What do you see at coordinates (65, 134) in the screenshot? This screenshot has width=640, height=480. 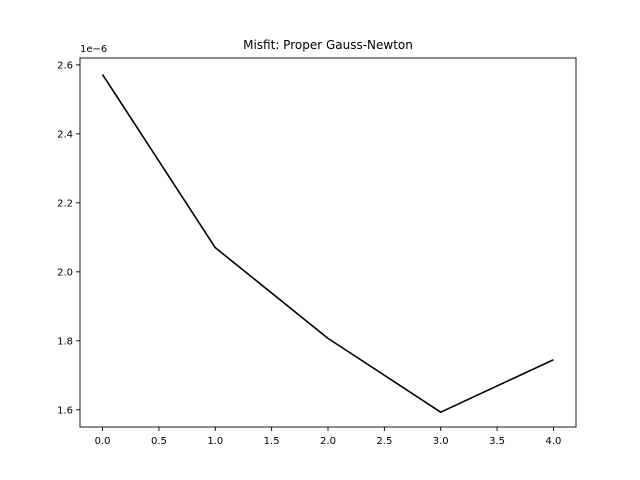 I see `y-tick-label: 2.4` at bounding box center [65, 134].